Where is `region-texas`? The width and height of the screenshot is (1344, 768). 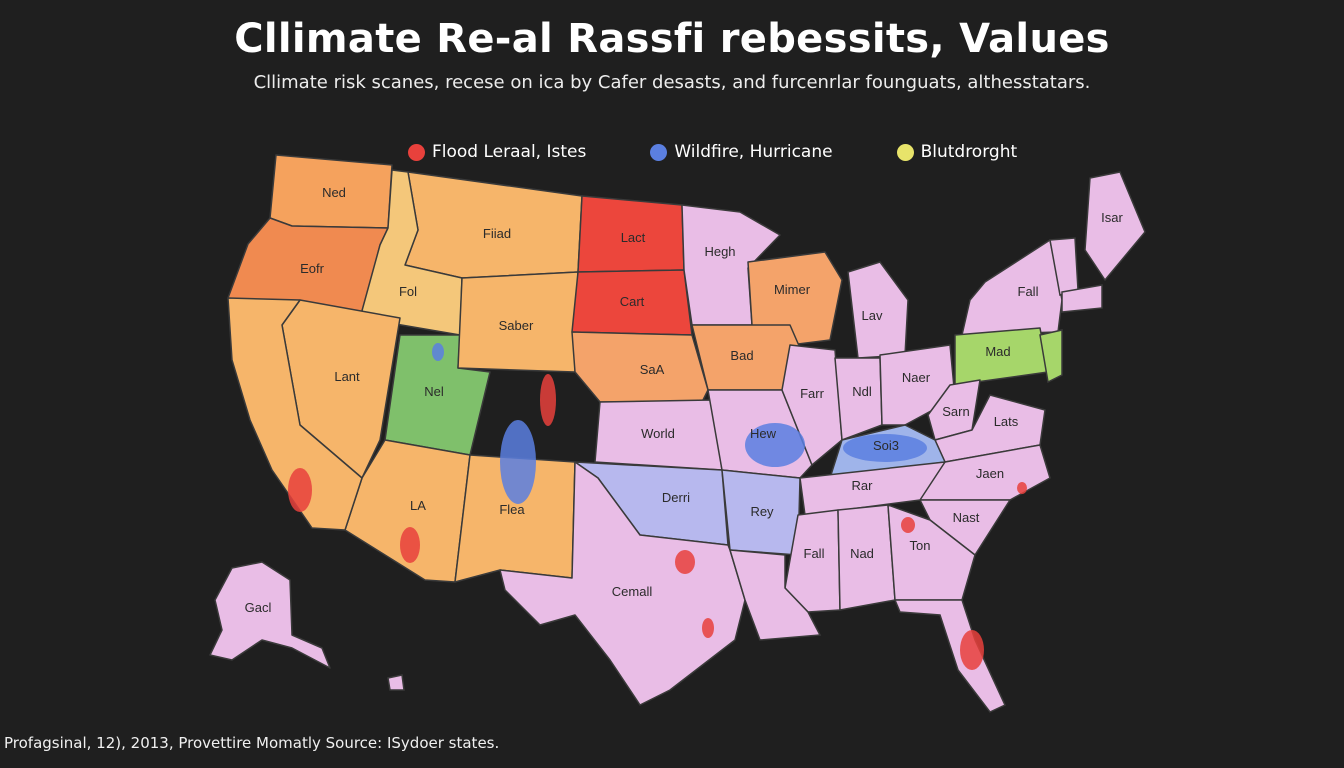 region-texas is located at coordinates (622, 583).